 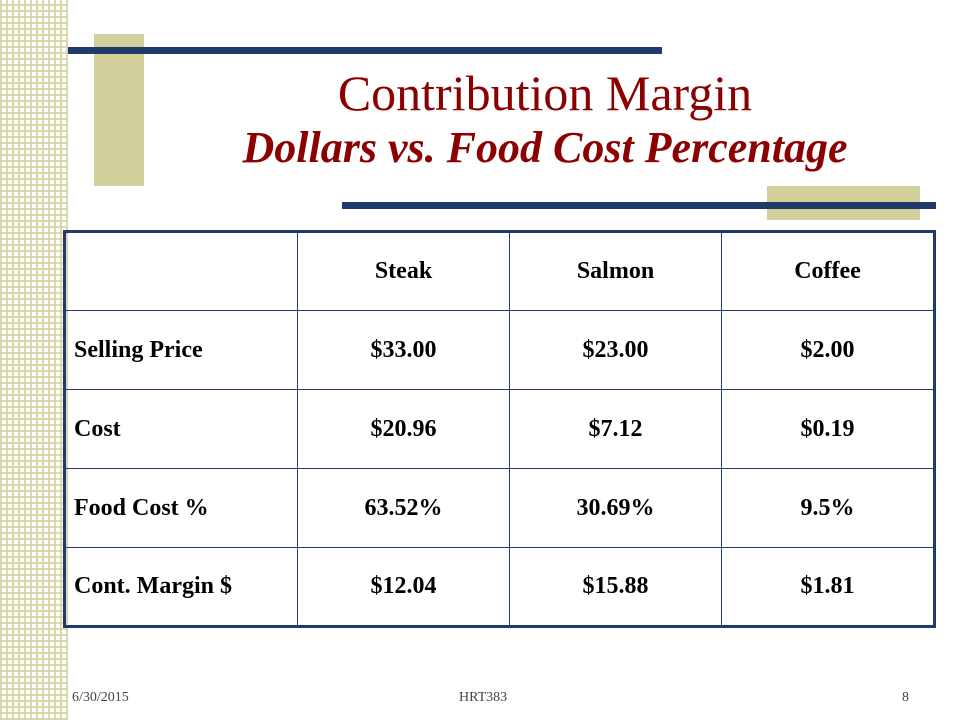 I want to click on table-cell: $23.00, so click(x=615, y=350).